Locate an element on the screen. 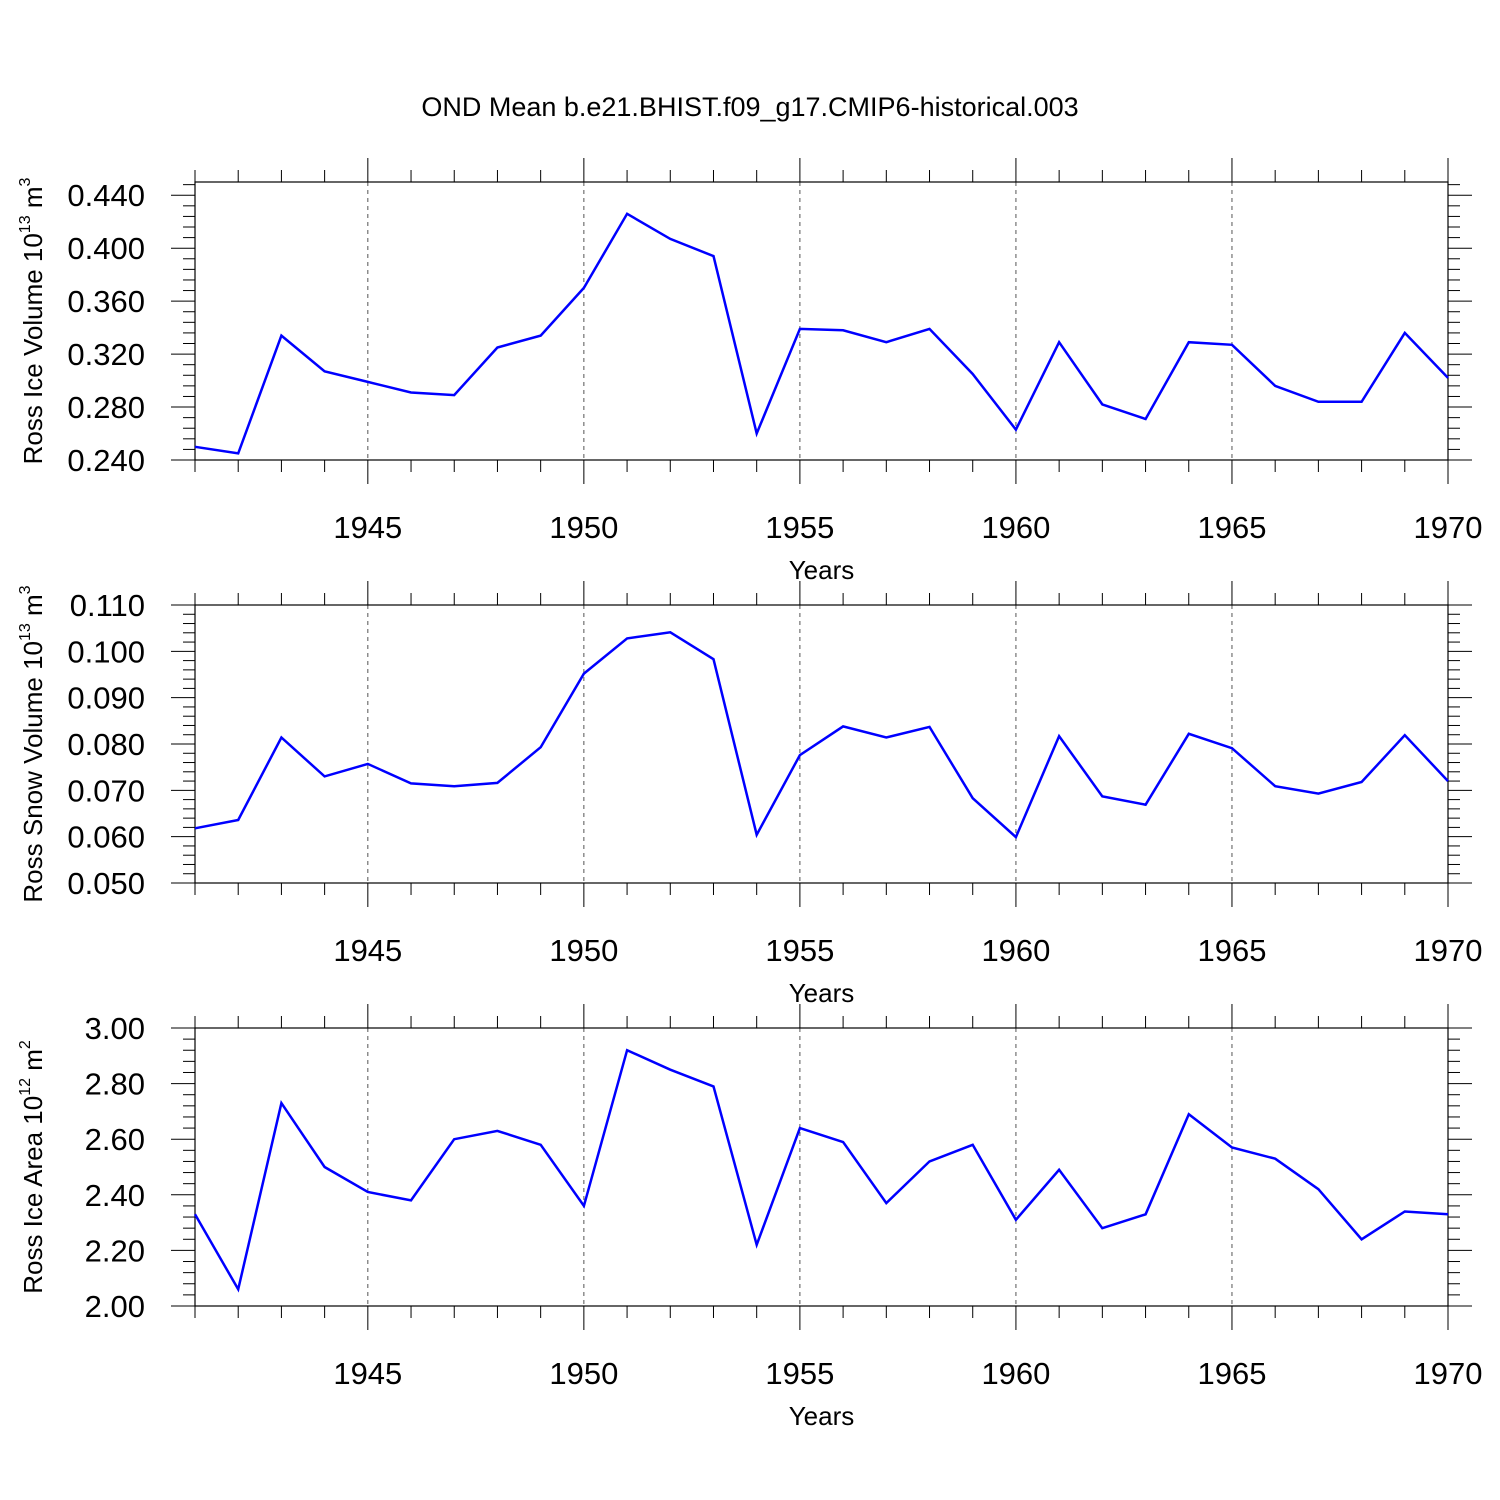  panel-3-y-tick-label-2: 2.40 is located at coordinates (115, 1195).